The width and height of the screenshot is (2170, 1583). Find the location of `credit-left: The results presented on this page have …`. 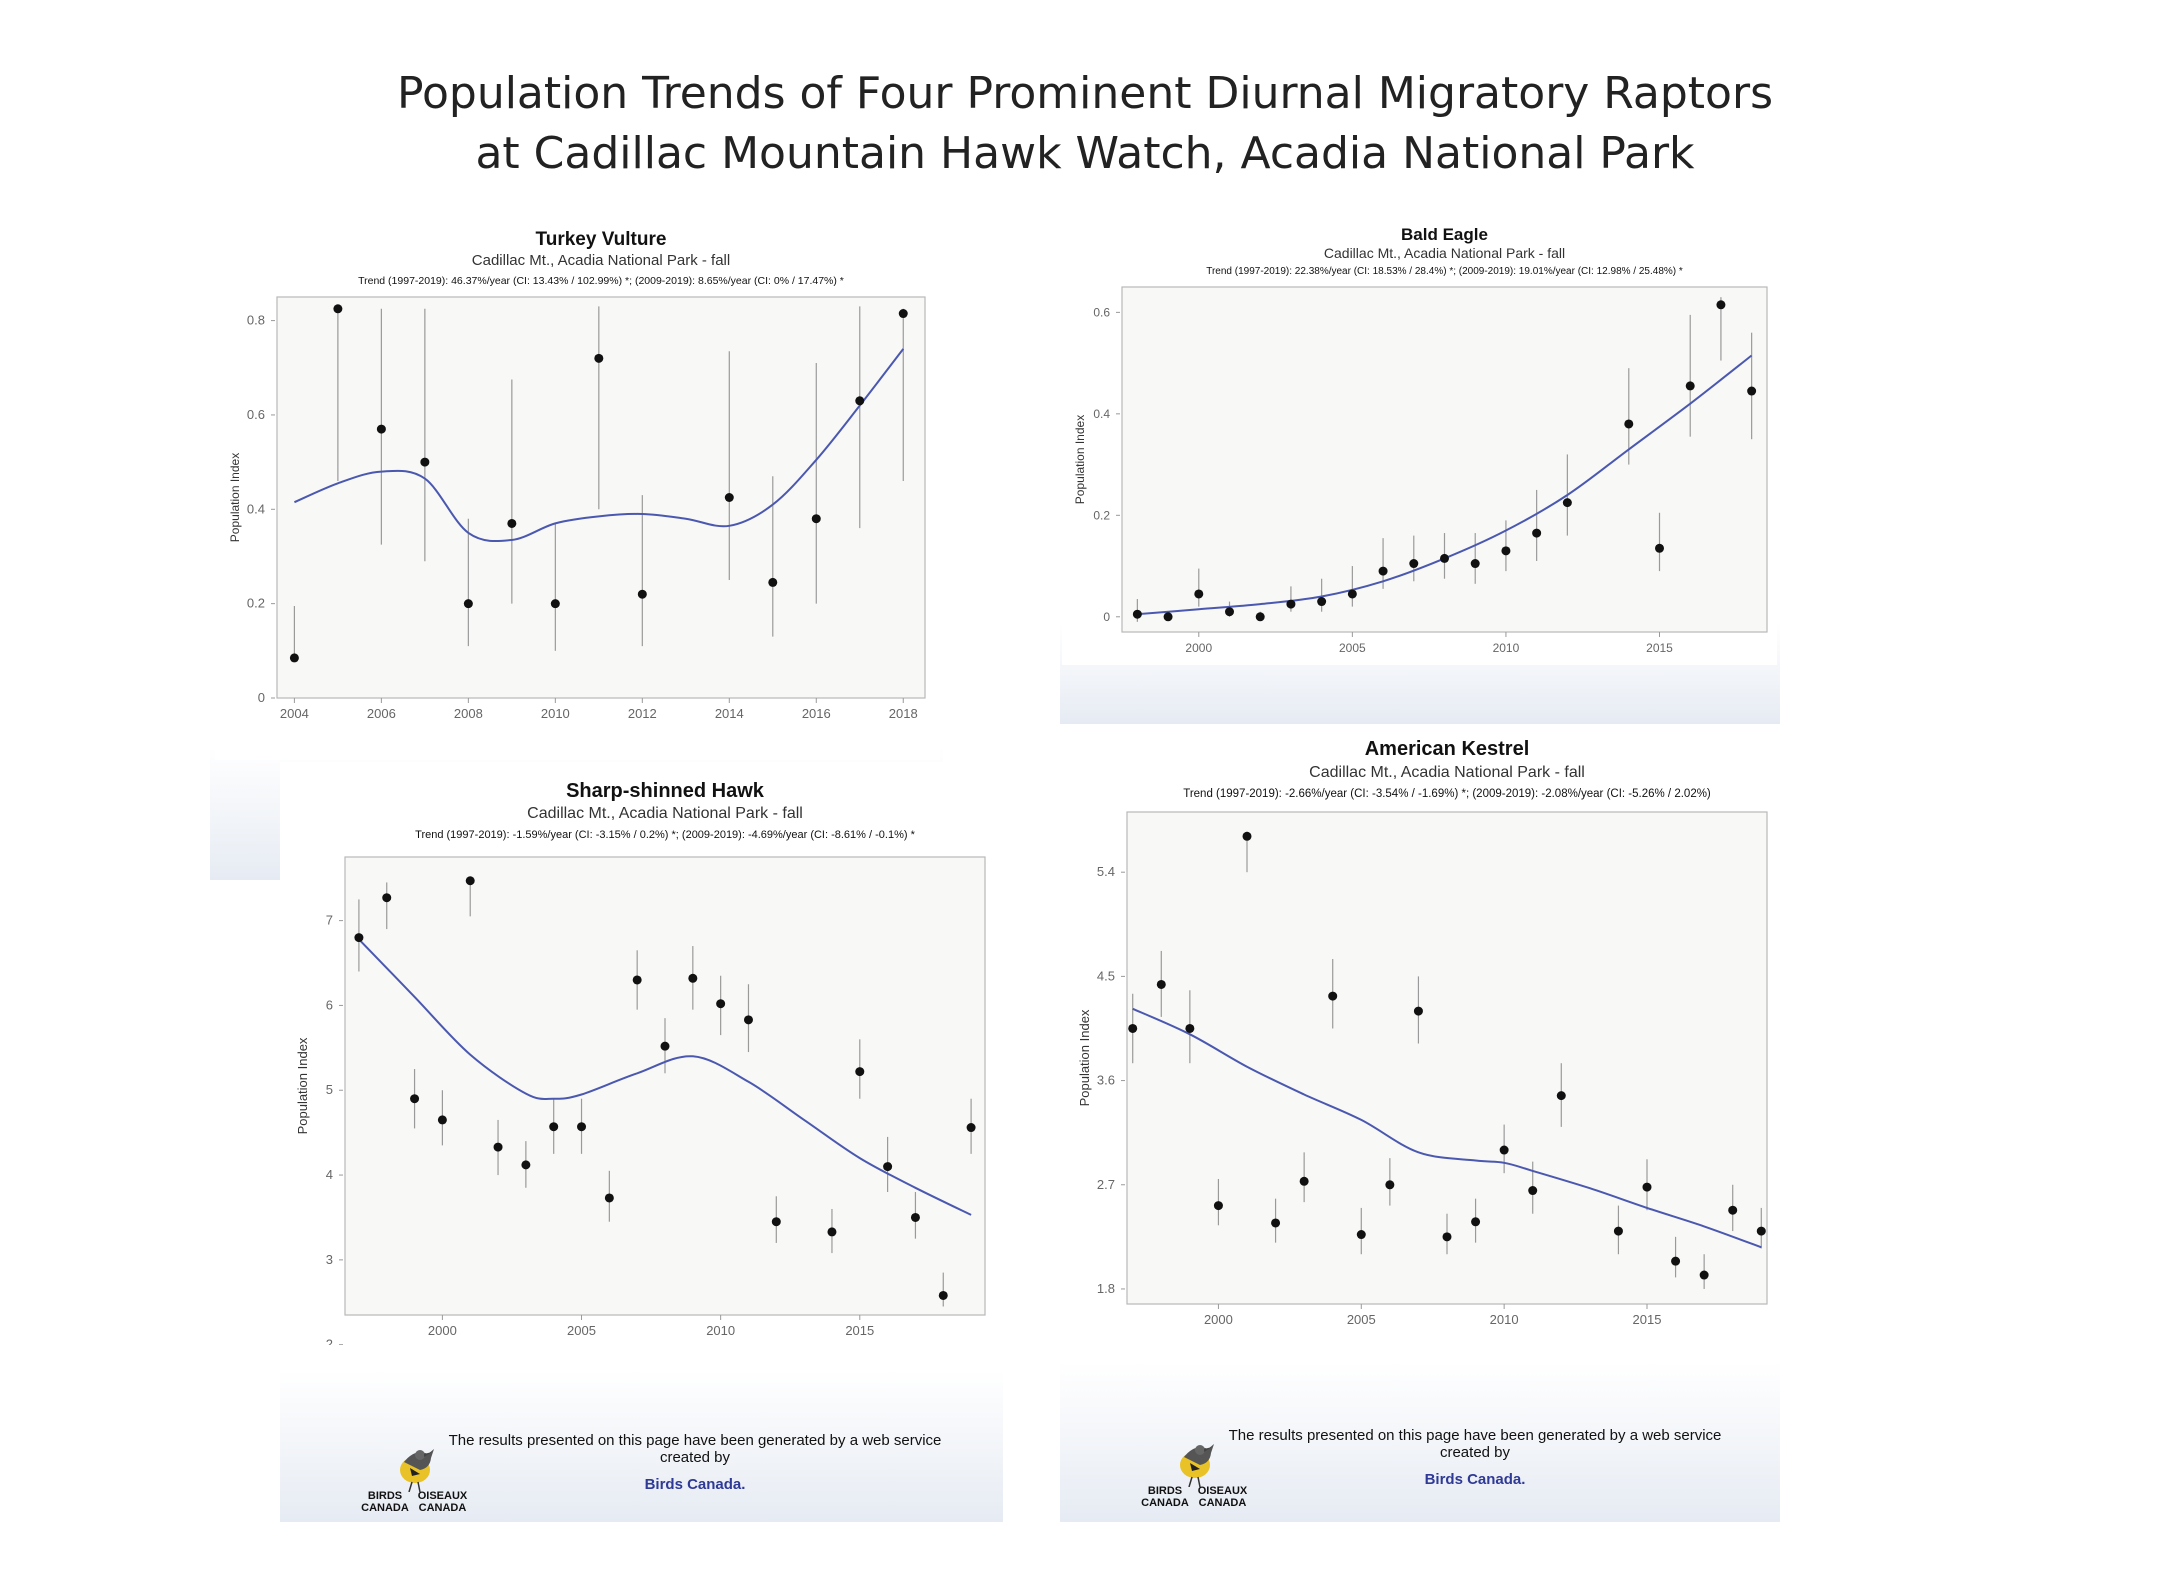

credit-left: The results presented on this page have … is located at coordinates (695, 1462).